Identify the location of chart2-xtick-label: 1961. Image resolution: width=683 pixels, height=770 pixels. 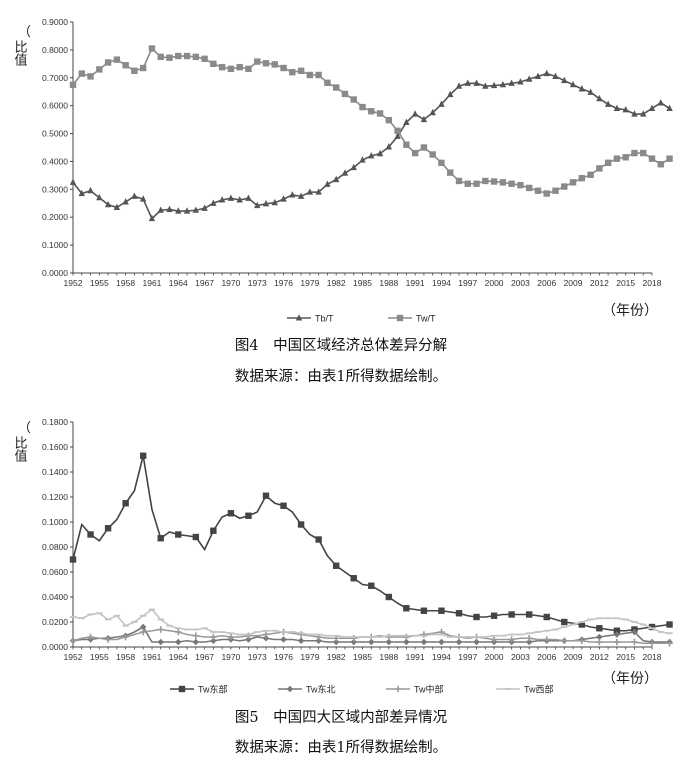
(151, 657).